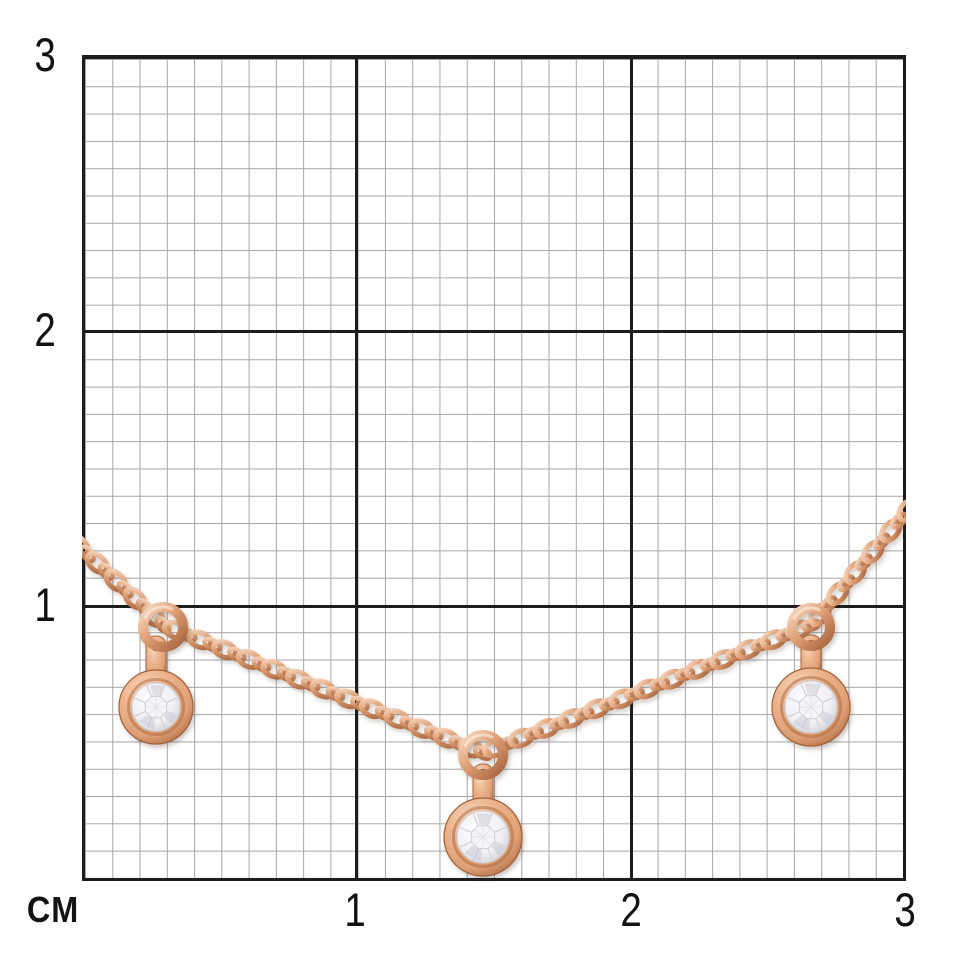  Describe the element at coordinates (494, 606) in the screenshot. I see `major-gridline-horizontal-1cm` at that location.